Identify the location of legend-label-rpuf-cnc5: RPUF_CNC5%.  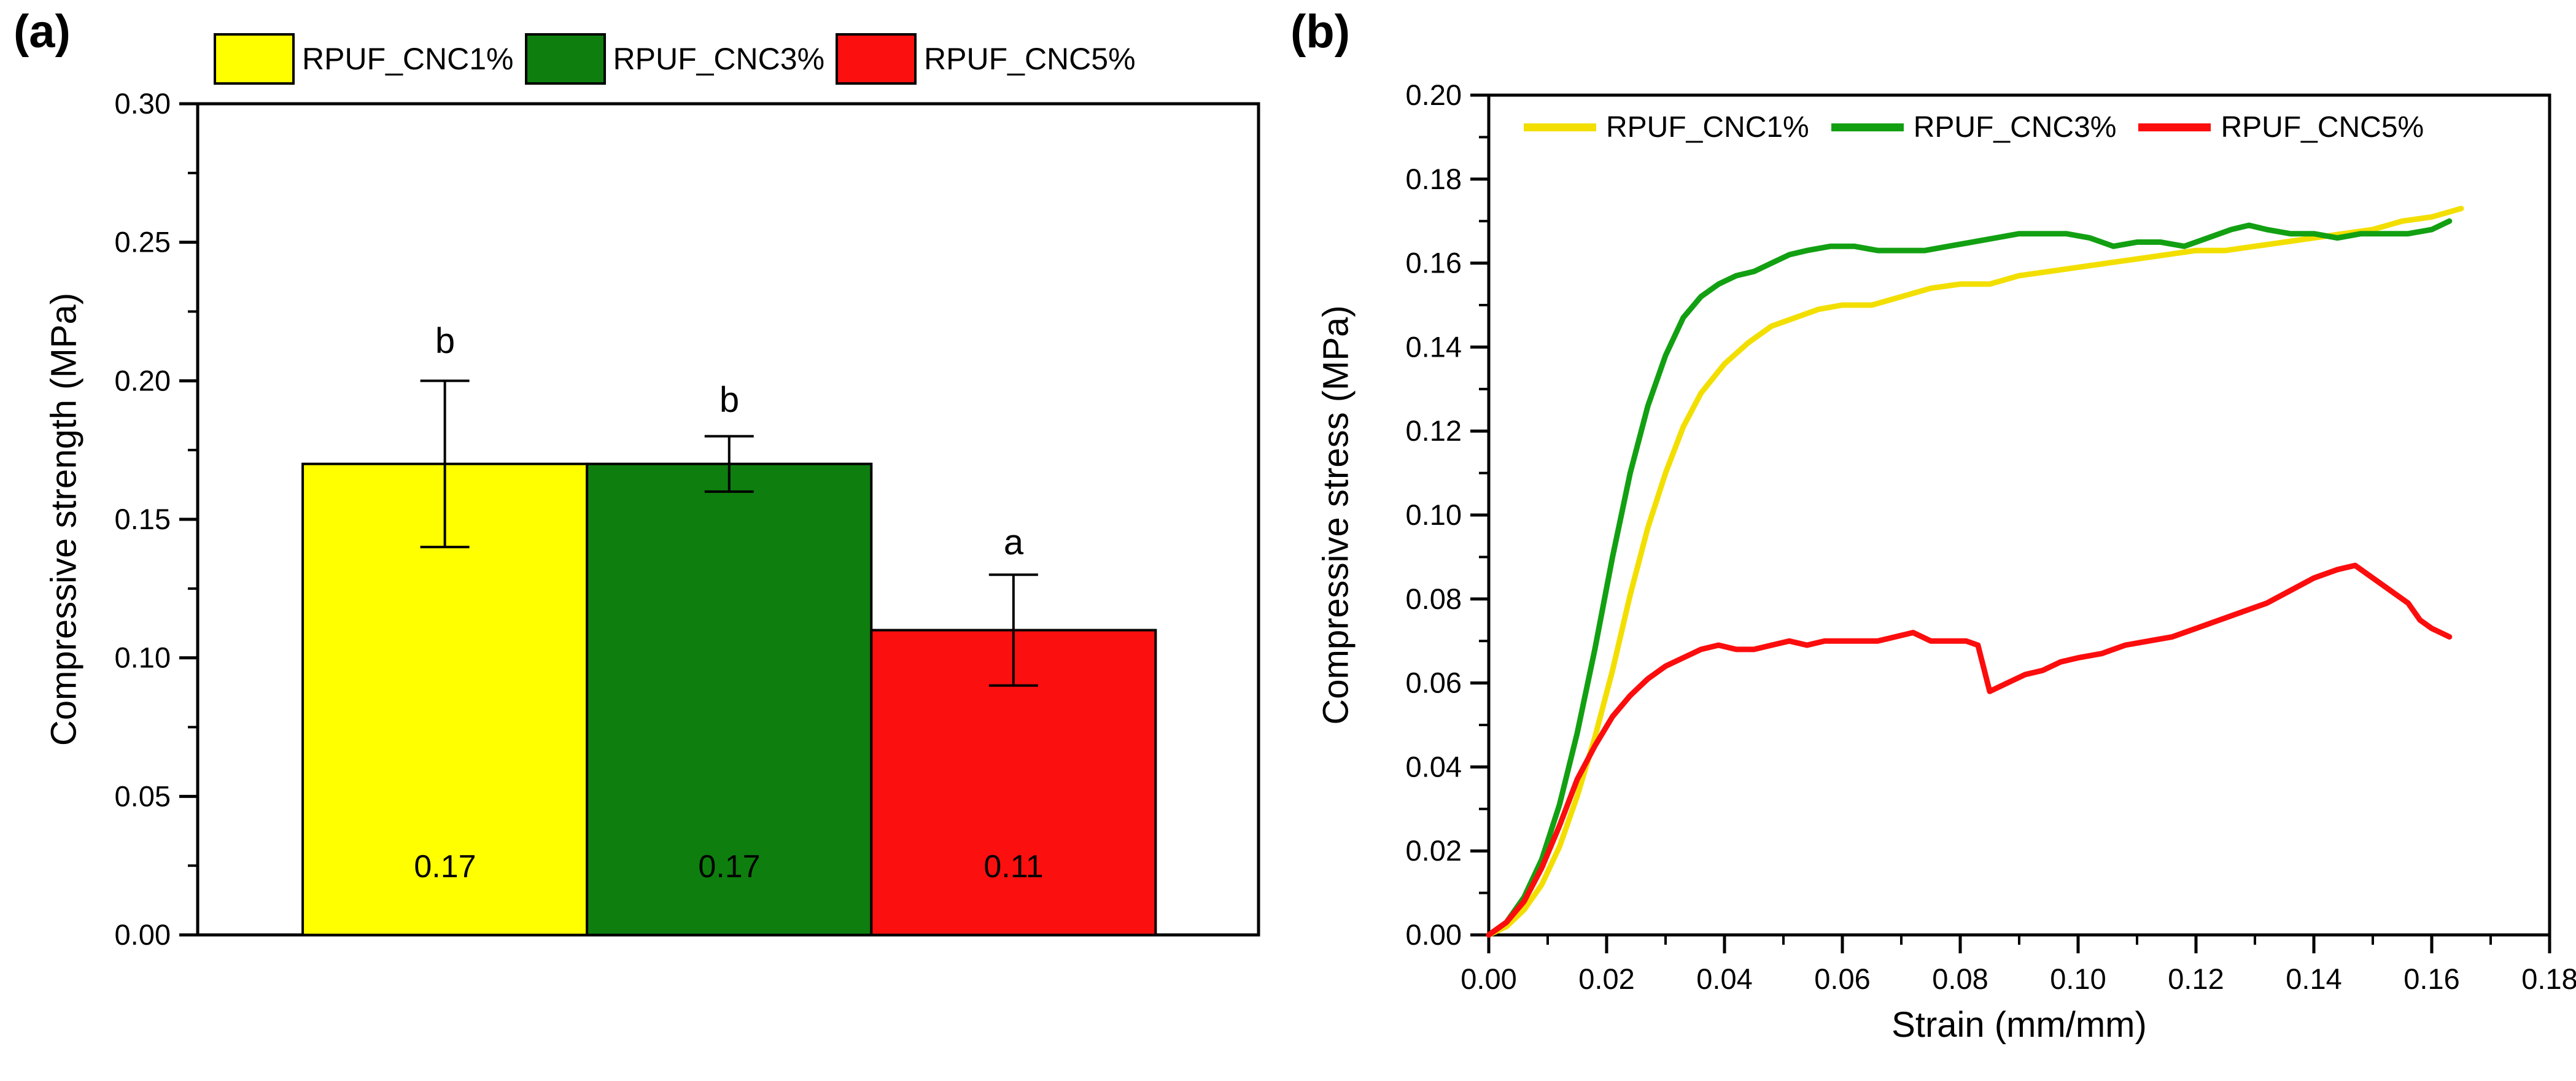
(1030, 59).